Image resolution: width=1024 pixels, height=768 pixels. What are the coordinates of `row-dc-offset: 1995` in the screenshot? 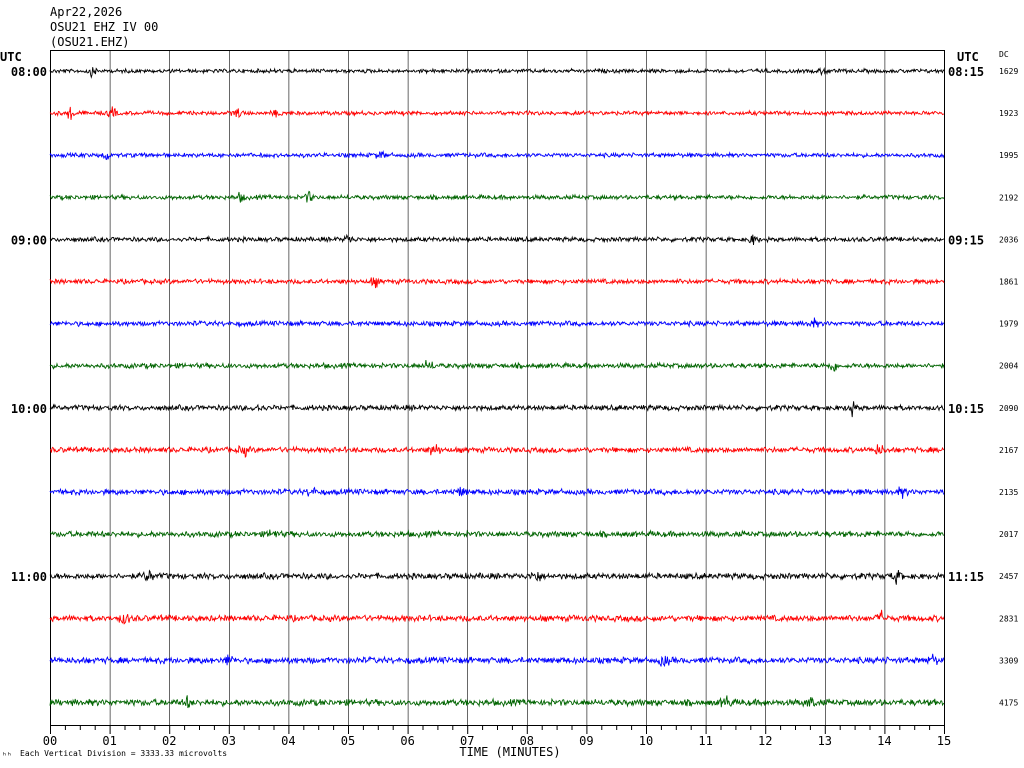 It's located at (1008, 155).